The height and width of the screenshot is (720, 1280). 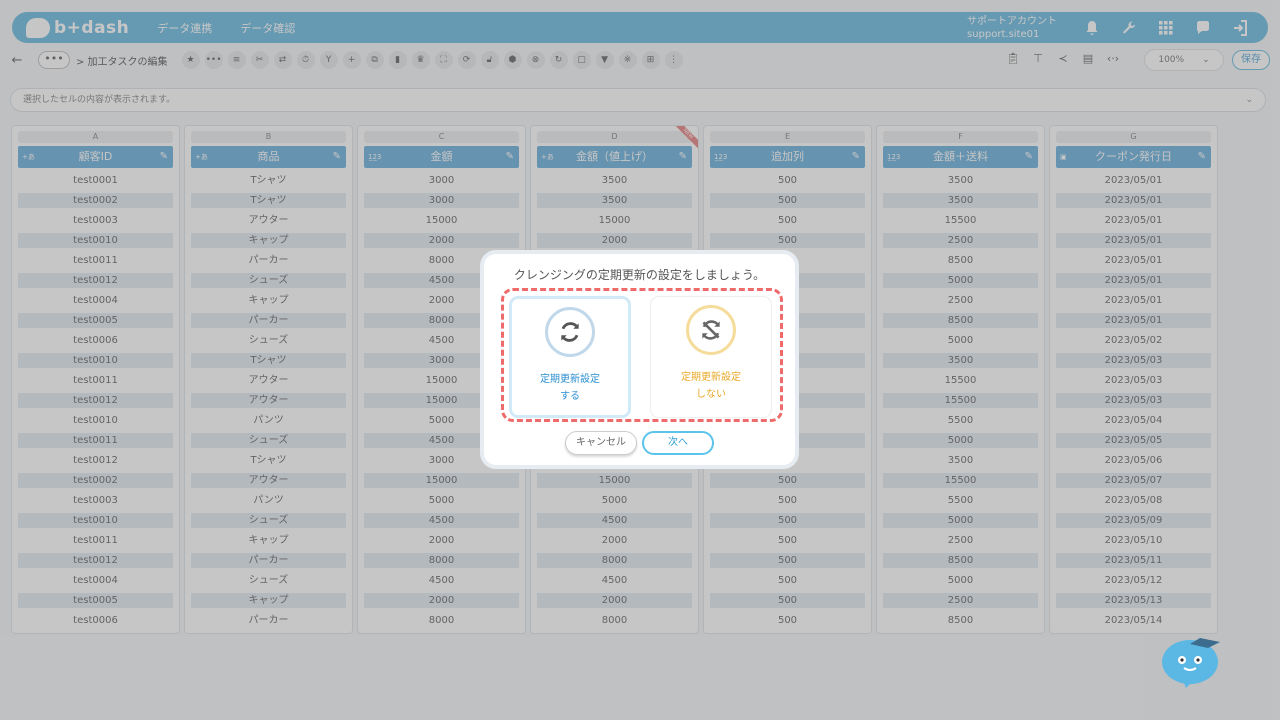 I want to click on column-header: +あ 商品 ✎, so click(x=268, y=157).